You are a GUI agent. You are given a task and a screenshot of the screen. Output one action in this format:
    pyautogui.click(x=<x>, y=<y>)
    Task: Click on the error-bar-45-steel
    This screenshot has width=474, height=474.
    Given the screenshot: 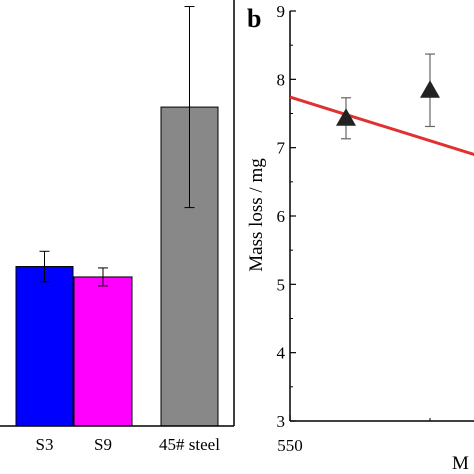 What is the action you would take?
    pyautogui.click(x=189, y=107)
    